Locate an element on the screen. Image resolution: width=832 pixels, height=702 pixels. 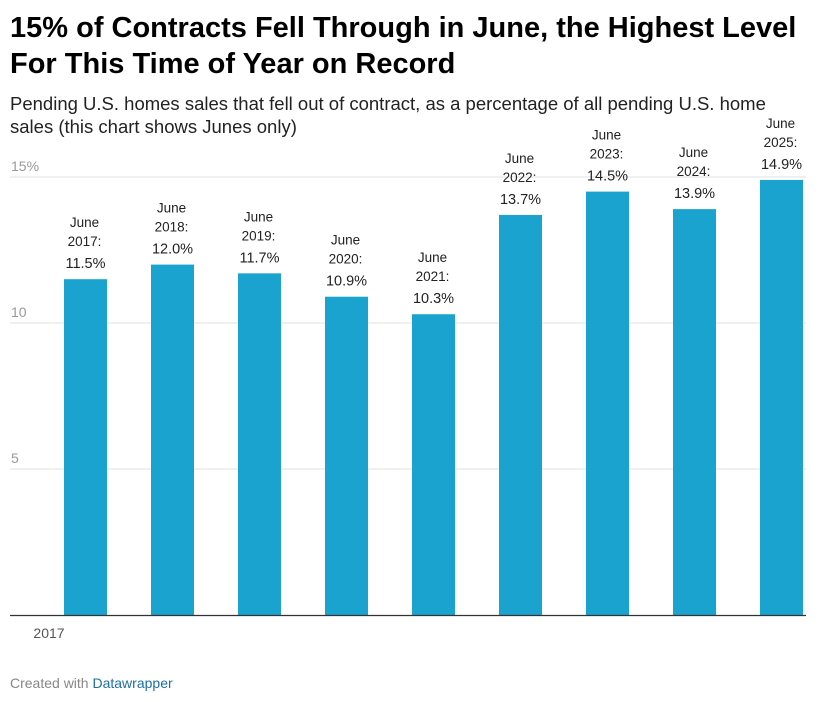
bar-category-label: 2017: is located at coordinates (85, 241).